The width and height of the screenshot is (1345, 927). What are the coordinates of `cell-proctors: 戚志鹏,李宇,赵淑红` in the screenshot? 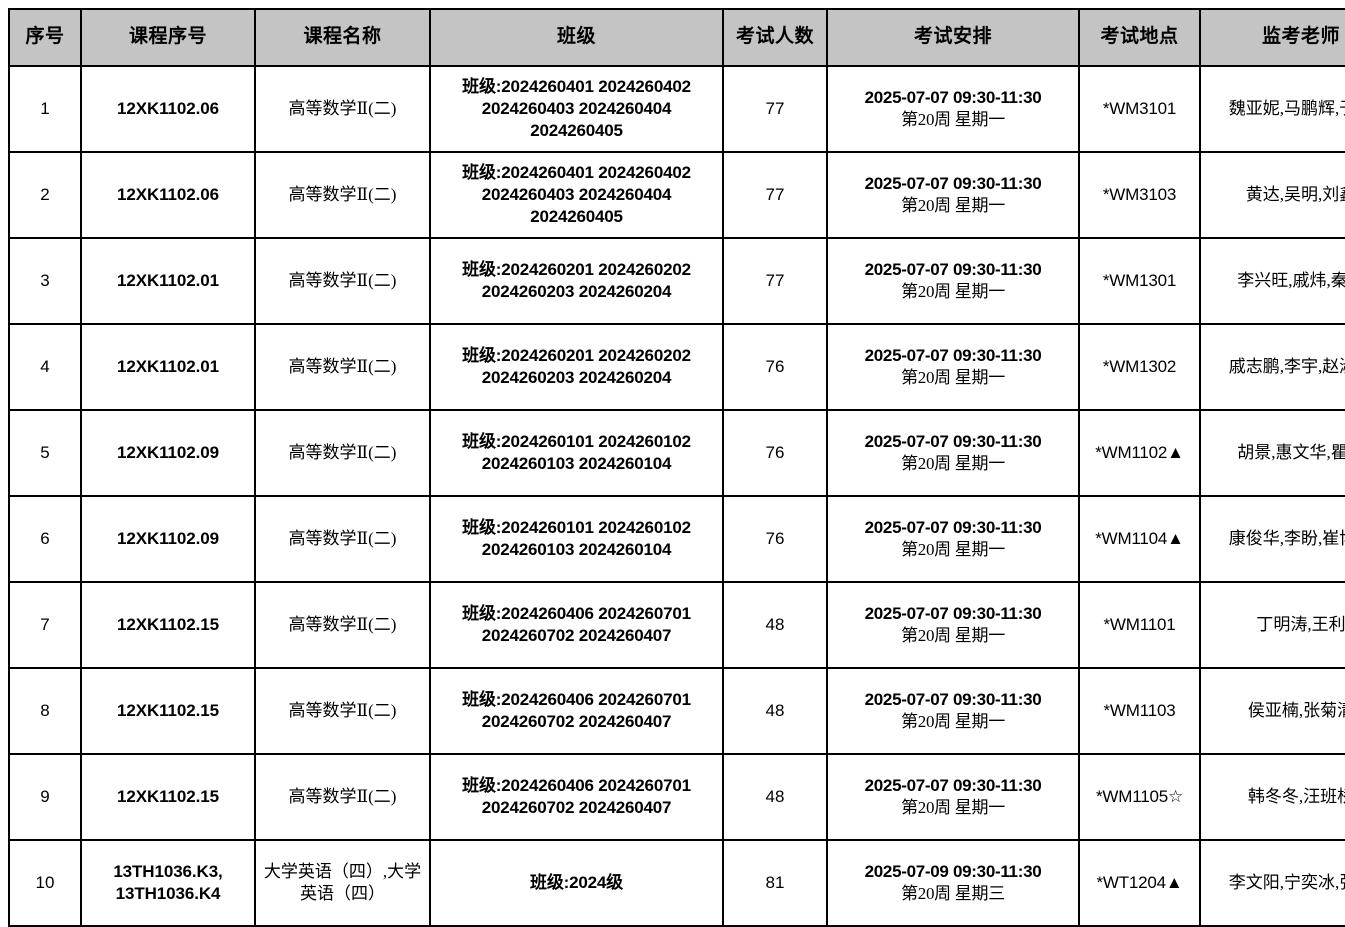 It's located at (1272, 367).